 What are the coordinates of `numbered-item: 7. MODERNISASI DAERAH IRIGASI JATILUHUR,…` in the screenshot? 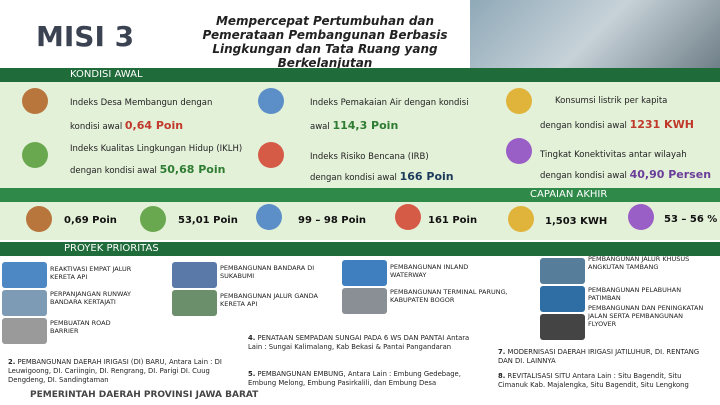 It's located at (605, 357).